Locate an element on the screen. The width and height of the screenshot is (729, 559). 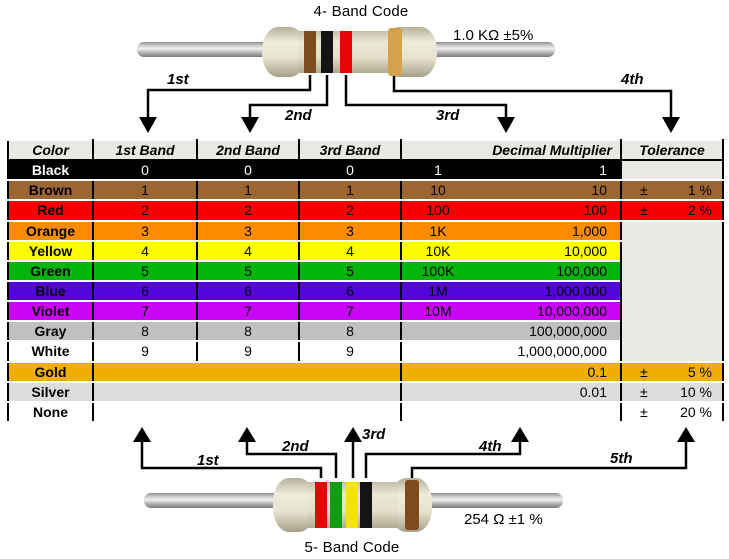
cell-3rd-band: 0 is located at coordinates (350, 170).